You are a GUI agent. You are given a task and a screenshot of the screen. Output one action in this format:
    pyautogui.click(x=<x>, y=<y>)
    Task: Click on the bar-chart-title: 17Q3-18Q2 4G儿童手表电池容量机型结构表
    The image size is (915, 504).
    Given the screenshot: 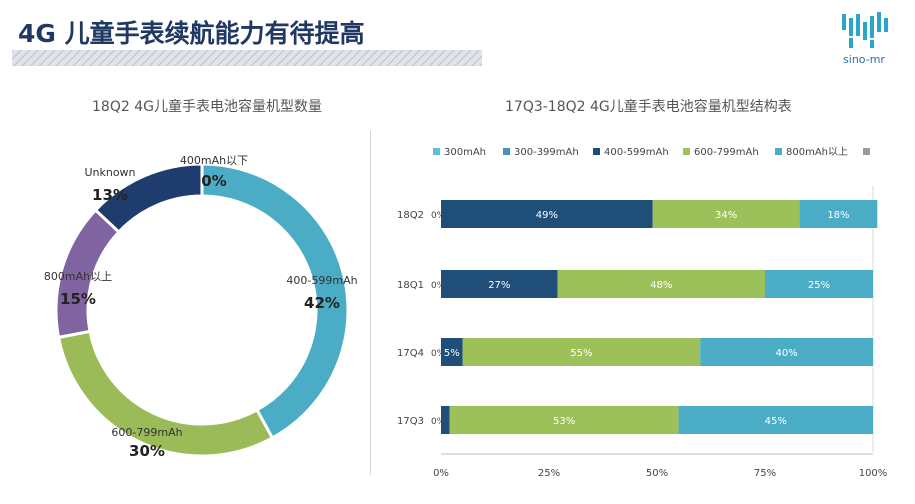 What is the action you would take?
    pyautogui.click(x=648, y=107)
    